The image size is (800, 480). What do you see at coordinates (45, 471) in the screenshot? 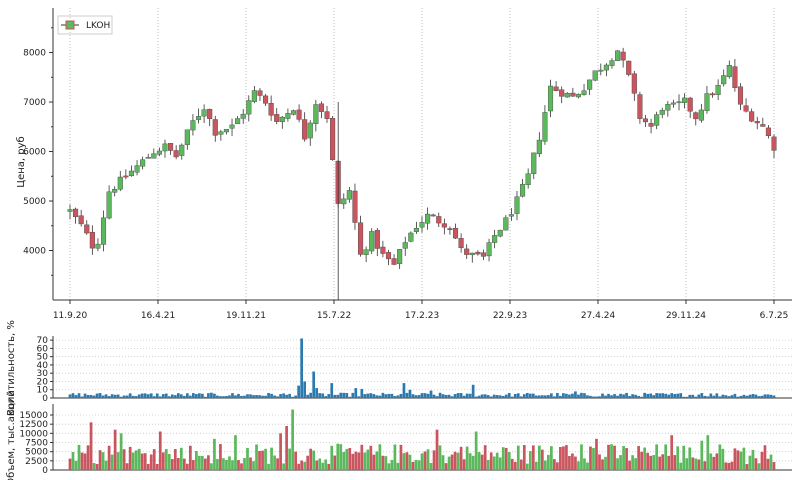
I see `volume-ytick-label: 0` at bounding box center [45, 471].